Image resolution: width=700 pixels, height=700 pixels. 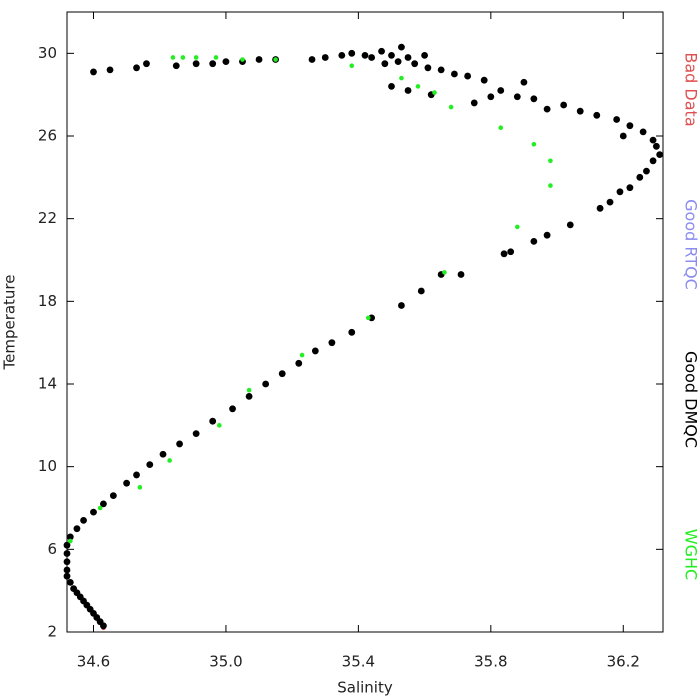 I want to click on y-tick-label: 10, so click(x=47, y=466).